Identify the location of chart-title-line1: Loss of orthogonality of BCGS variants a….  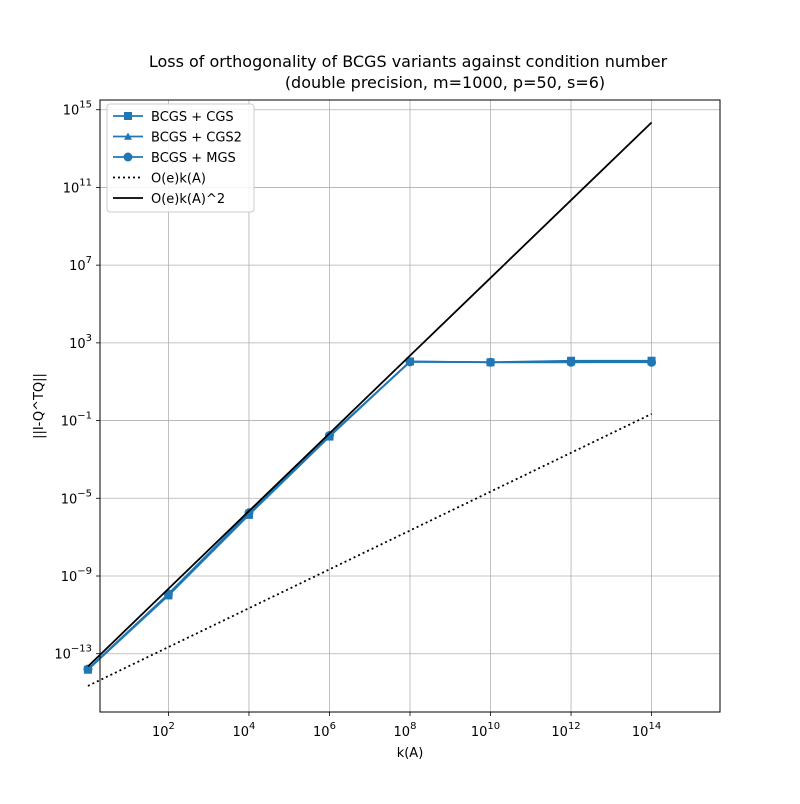
(408, 61).